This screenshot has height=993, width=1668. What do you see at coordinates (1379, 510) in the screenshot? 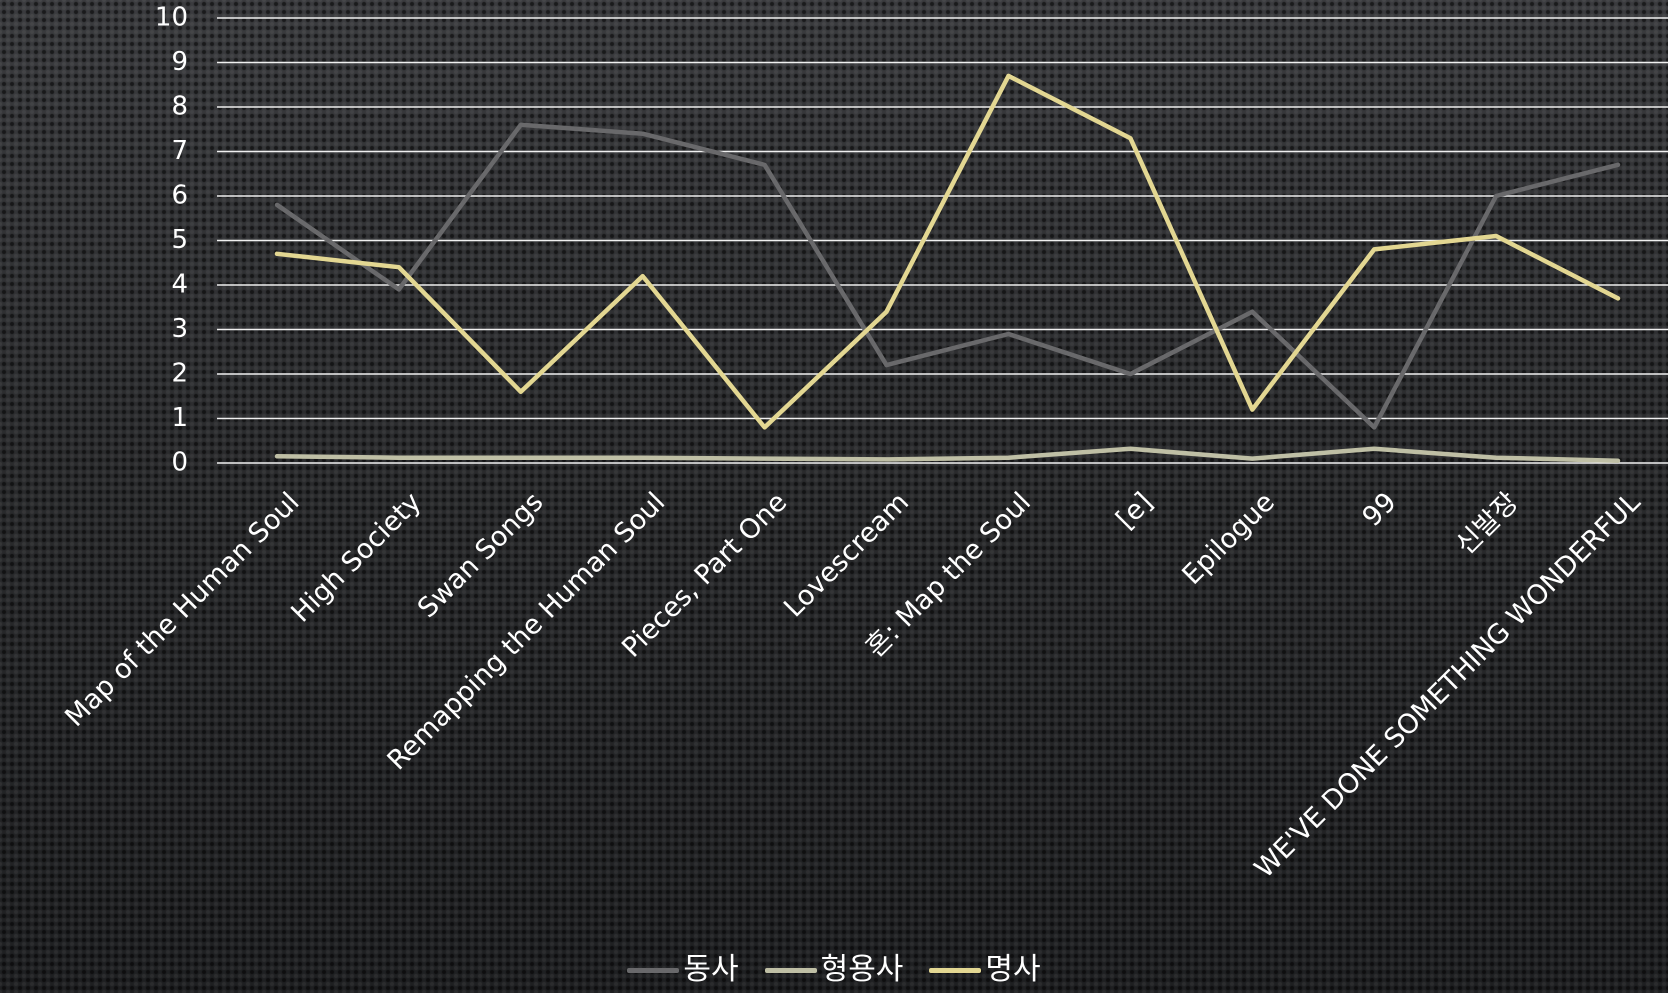
I see `x-tick-label: 99` at bounding box center [1379, 510].